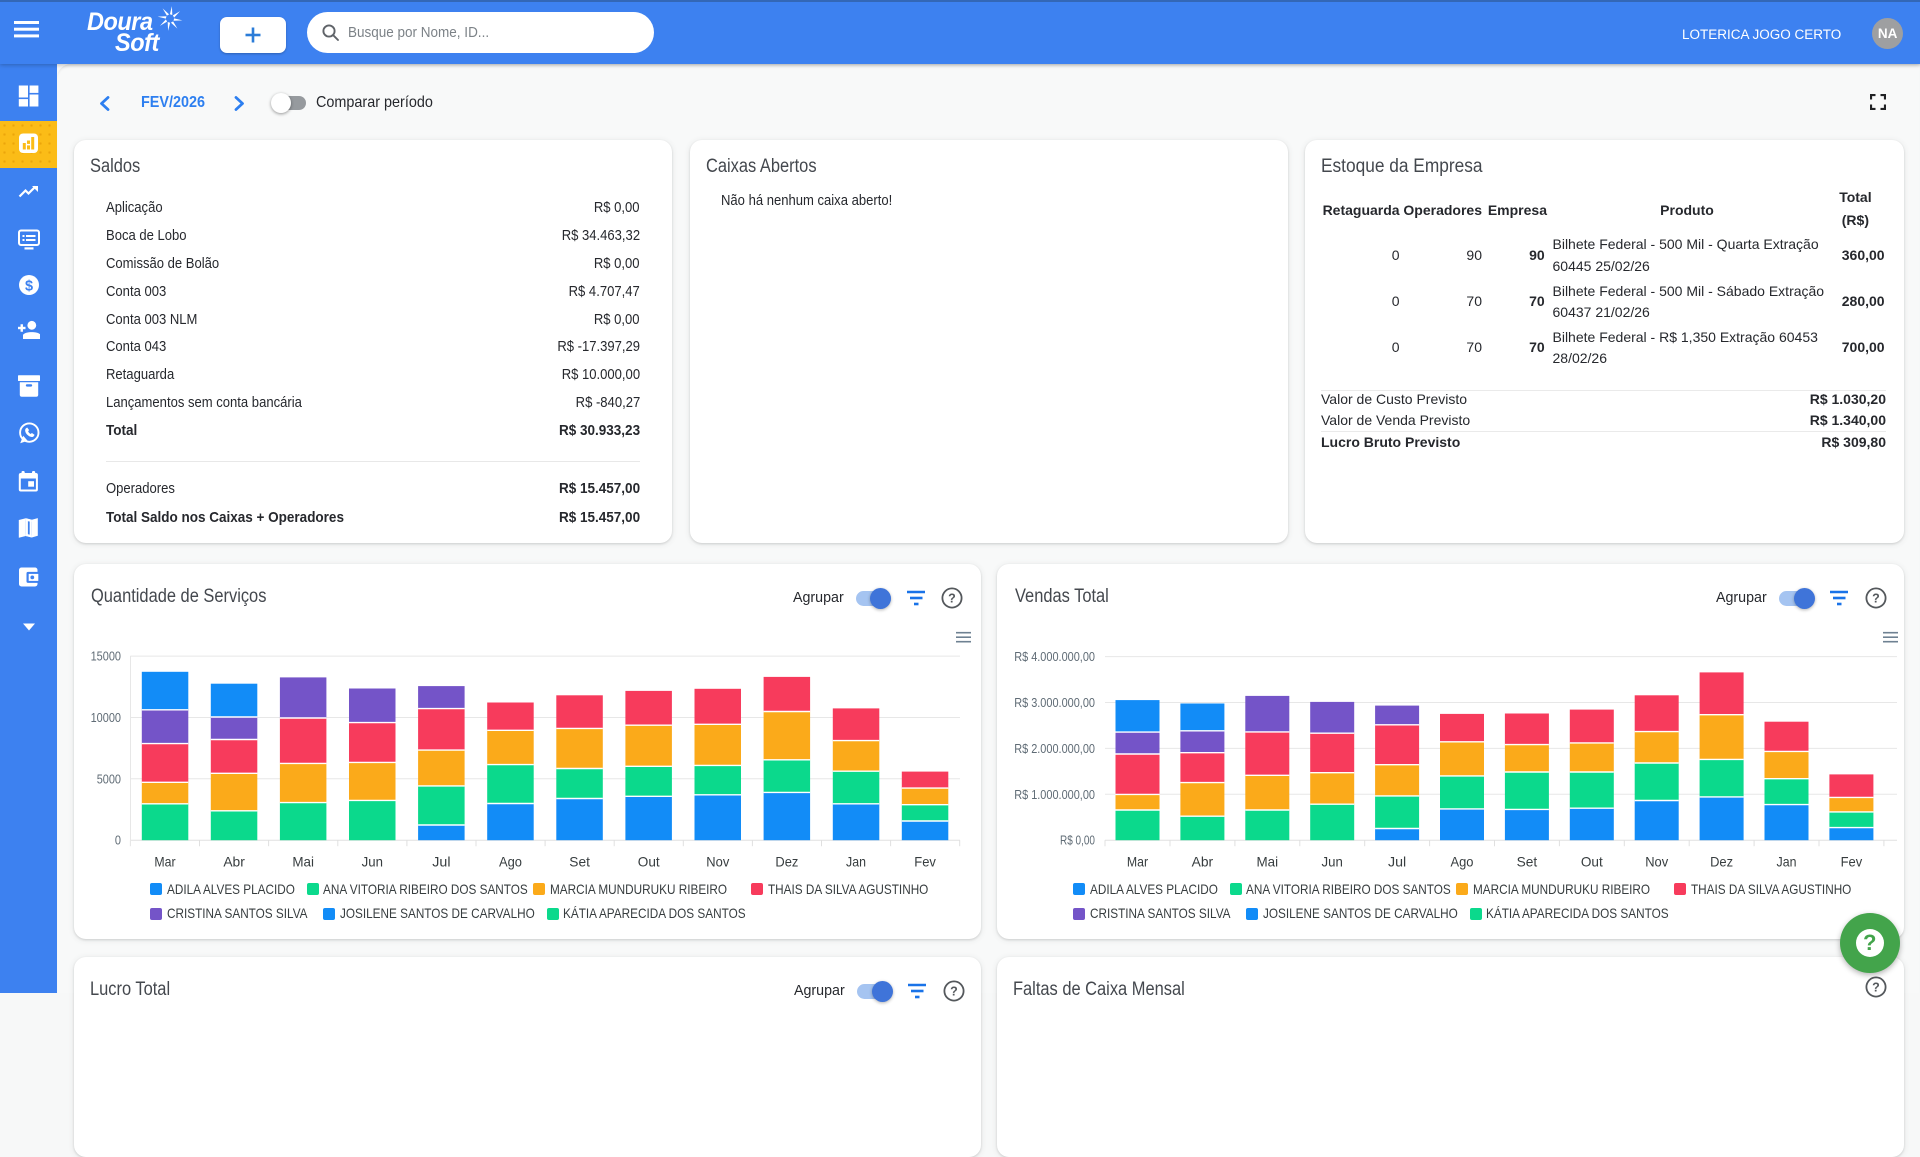  Describe the element at coordinates (109, 778) in the screenshot. I see `svg-text: 5000` at that location.